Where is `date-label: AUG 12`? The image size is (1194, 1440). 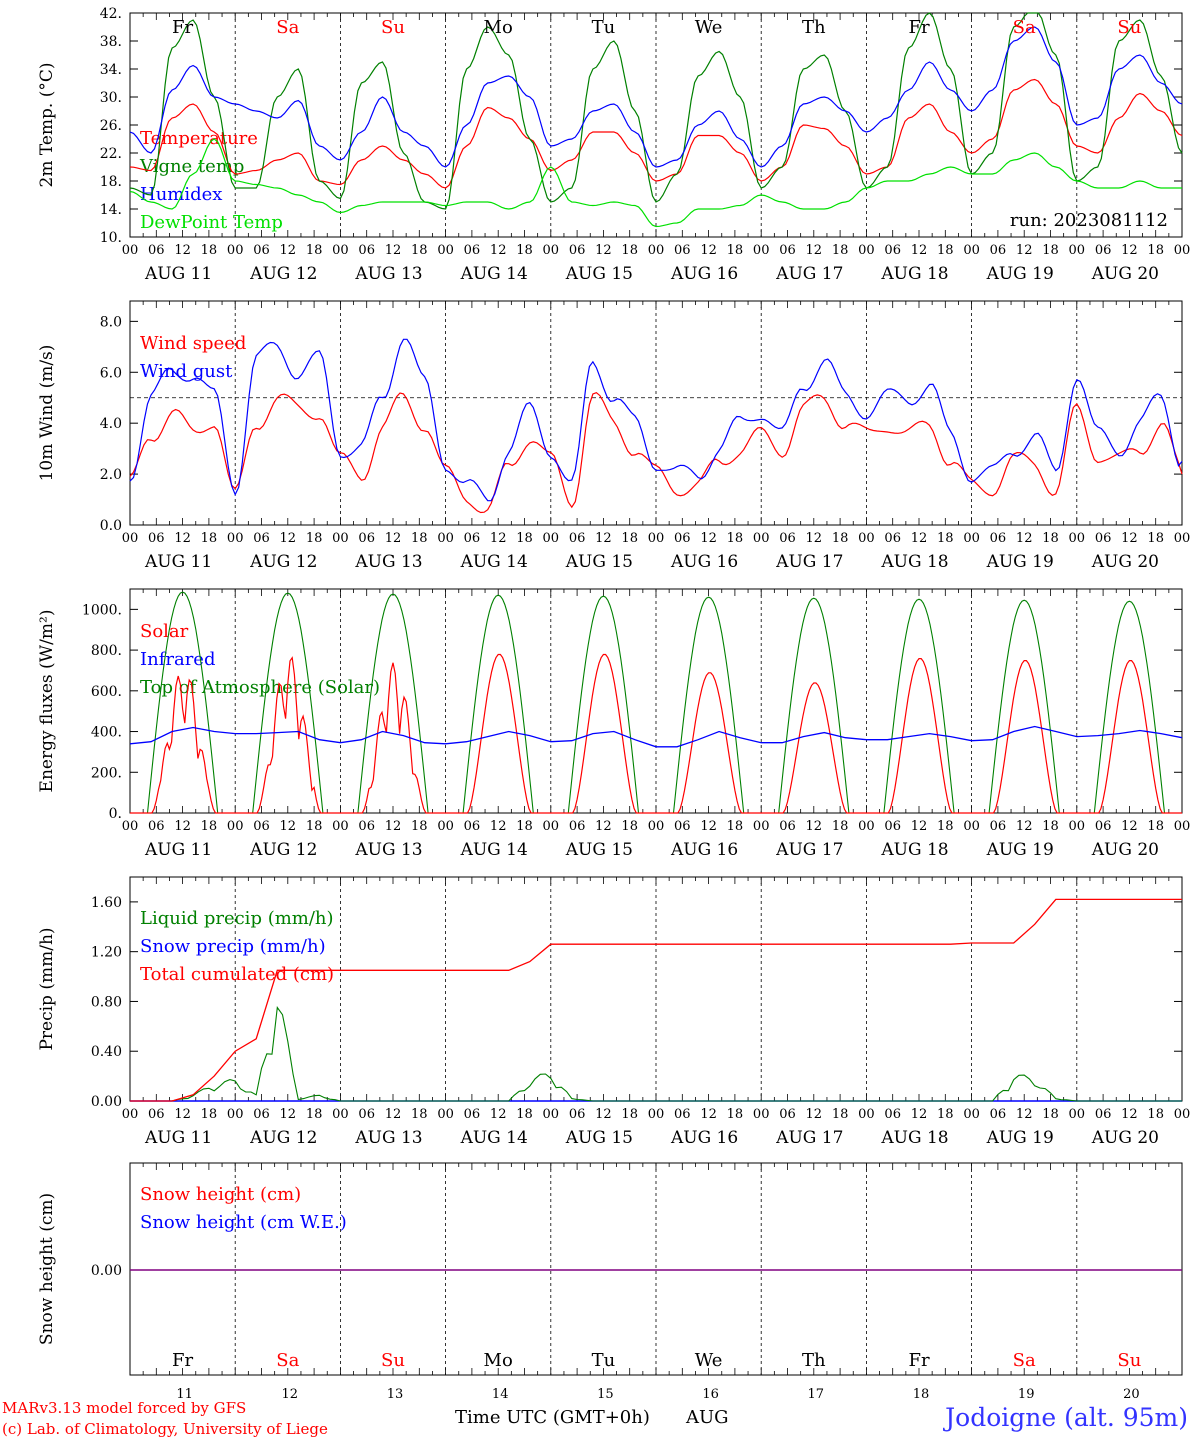
date-label: AUG 12 is located at coordinates (283, 1138).